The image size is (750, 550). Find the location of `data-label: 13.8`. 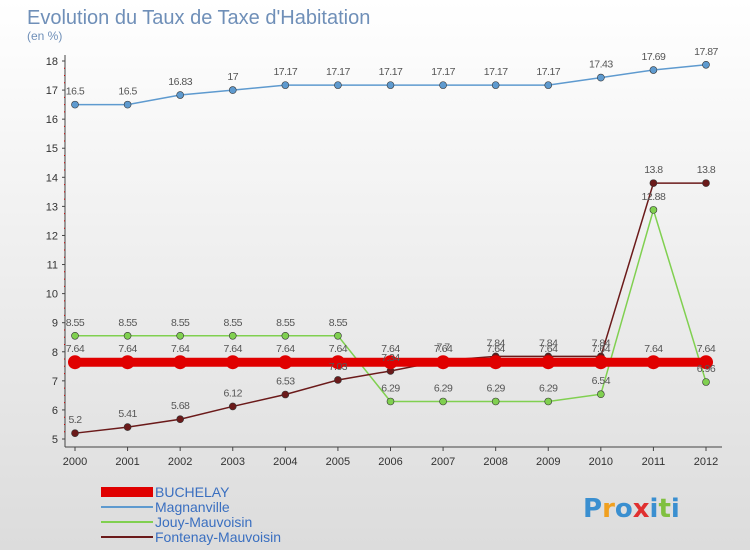

data-label: 13.8 is located at coordinates (706, 170).